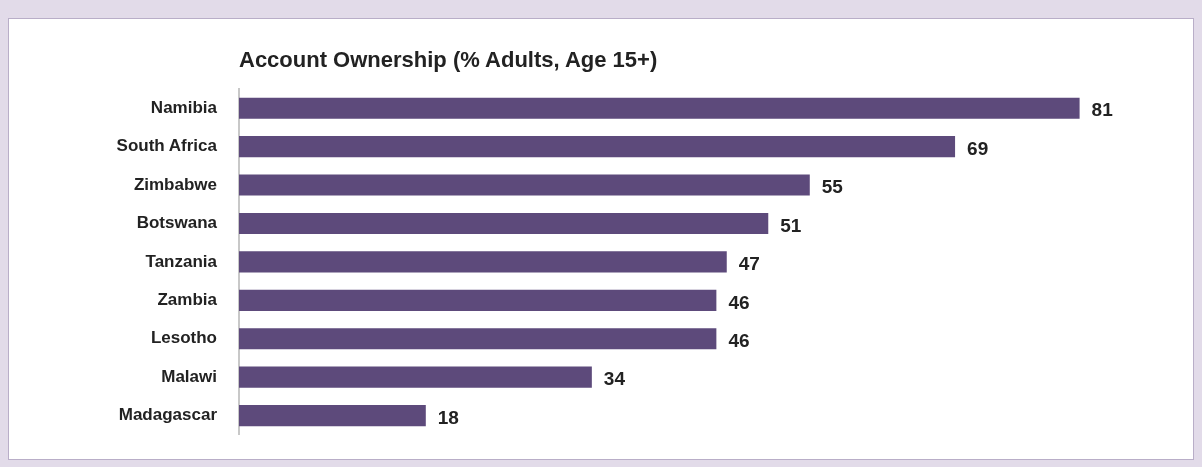 This screenshot has height=467, width=1202. I want to click on y-tick-label: Botswana, so click(177, 223).